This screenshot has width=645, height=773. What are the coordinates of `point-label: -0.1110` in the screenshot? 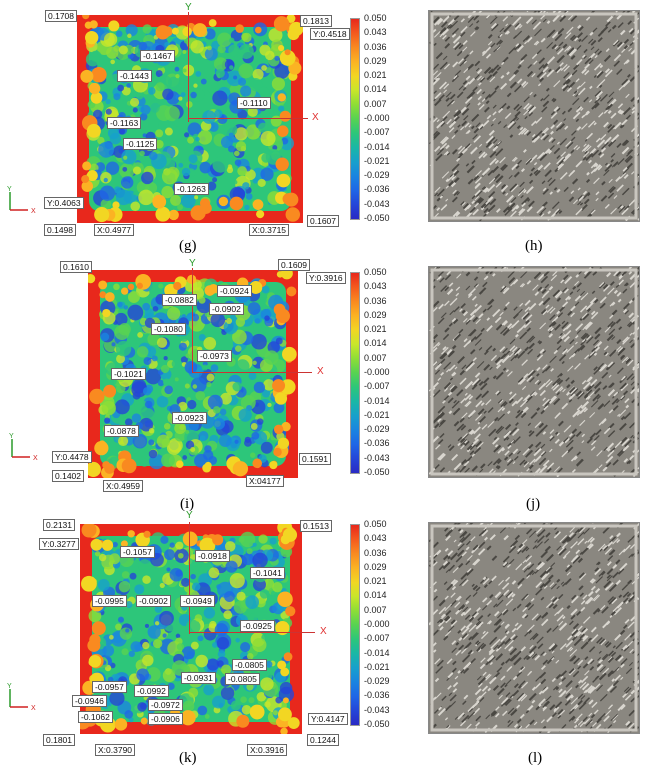 It's located at (254, 103).